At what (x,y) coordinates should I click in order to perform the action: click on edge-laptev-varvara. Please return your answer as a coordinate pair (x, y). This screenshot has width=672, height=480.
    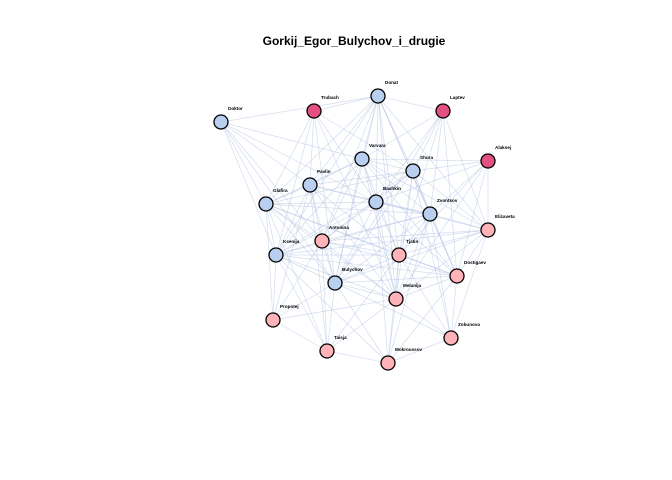
    Looking at the image, I should click on (402, 135).